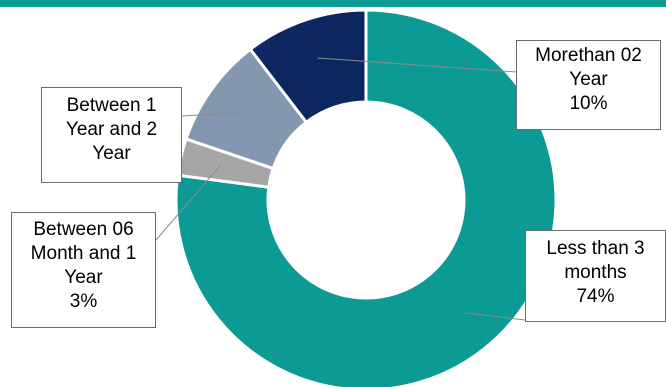 This screenshot has width=666, height=387. Describe the element at coordinates (111, 105) in the screenshot. I see `label-between-1-and-2-year-line1: Between 1` at that location.